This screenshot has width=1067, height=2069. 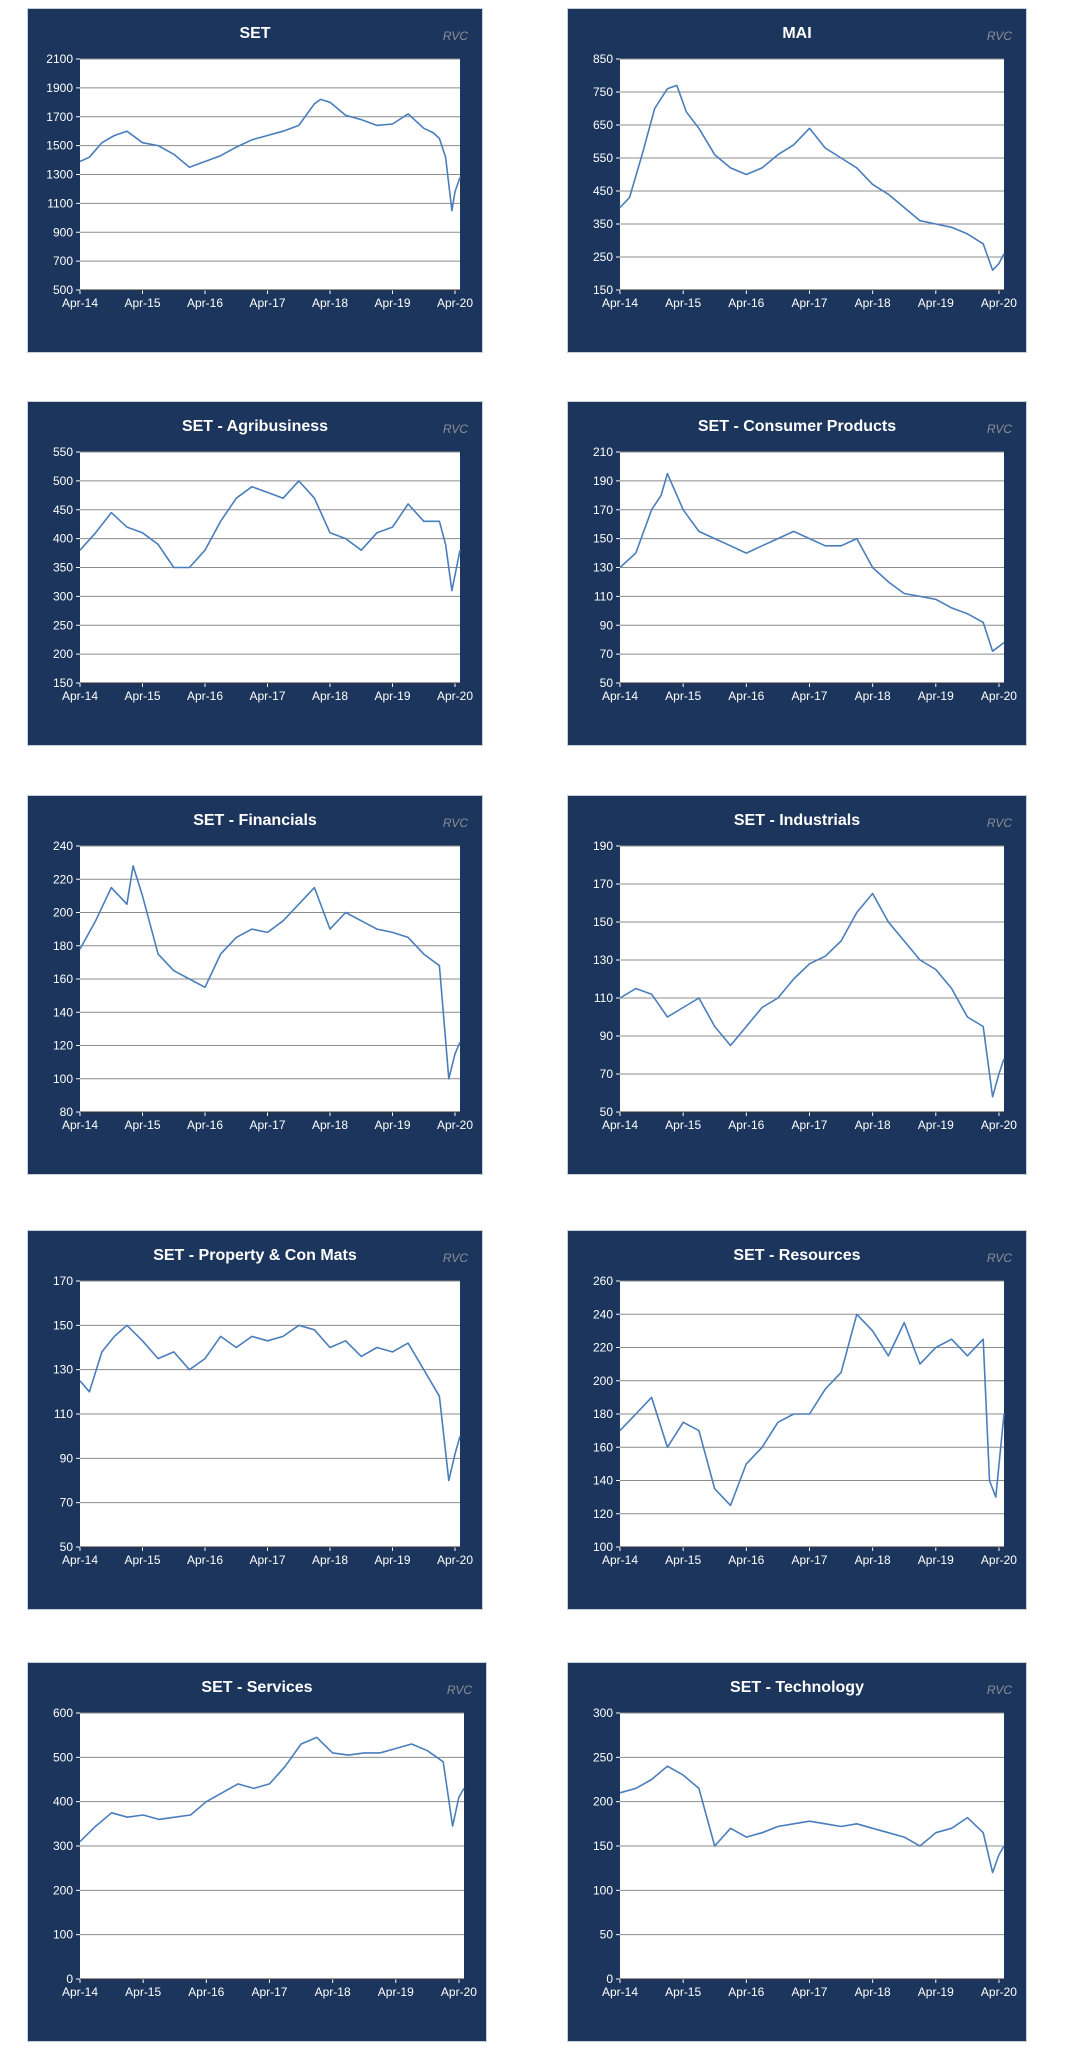 What do you see at coordinates (603, 59) in the screenshot?
I see `y-tick-label: 850` at bounding box center [603, 59].